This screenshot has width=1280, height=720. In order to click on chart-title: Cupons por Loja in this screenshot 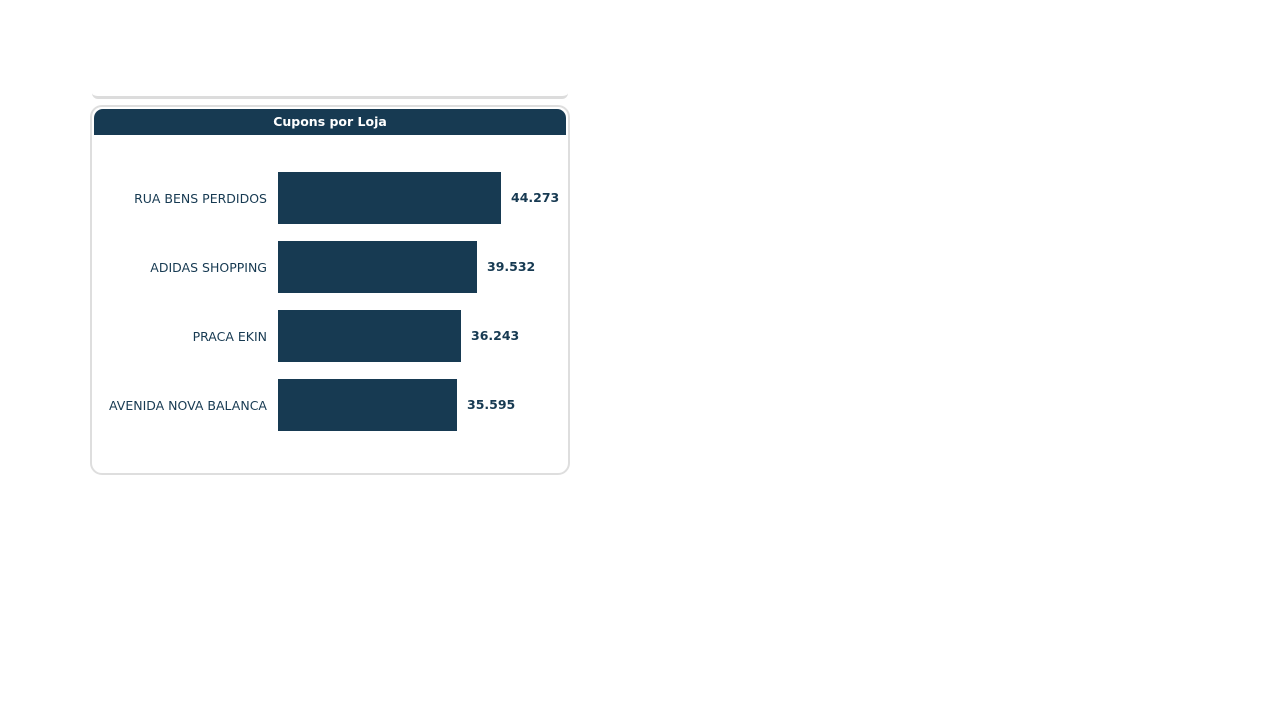, I will do `click(330, 122)`.